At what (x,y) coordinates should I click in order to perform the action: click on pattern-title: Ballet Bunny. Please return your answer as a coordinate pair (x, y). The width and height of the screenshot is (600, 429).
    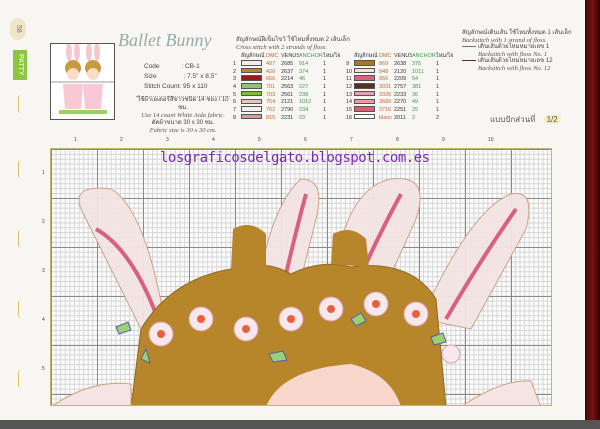
    Looking at the image, I should click on (165, 40).